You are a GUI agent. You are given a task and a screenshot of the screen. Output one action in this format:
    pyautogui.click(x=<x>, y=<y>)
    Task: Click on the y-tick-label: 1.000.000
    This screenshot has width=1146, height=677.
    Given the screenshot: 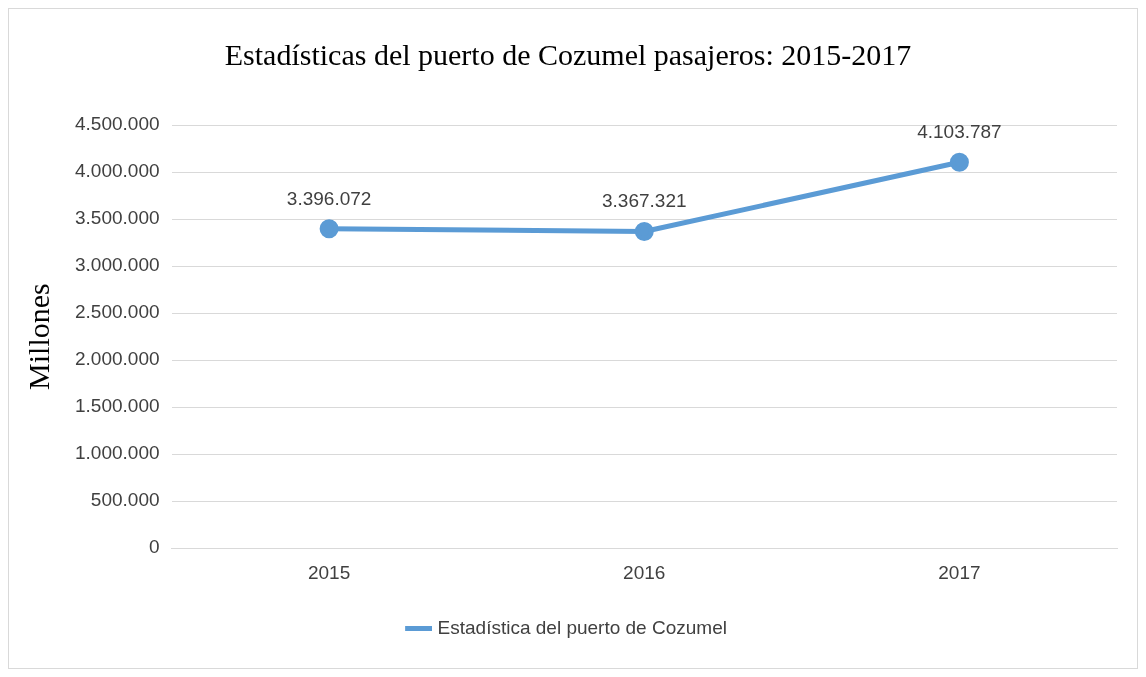 What is the action you would take?
    pyautogui.click(x=117, y=453)
    